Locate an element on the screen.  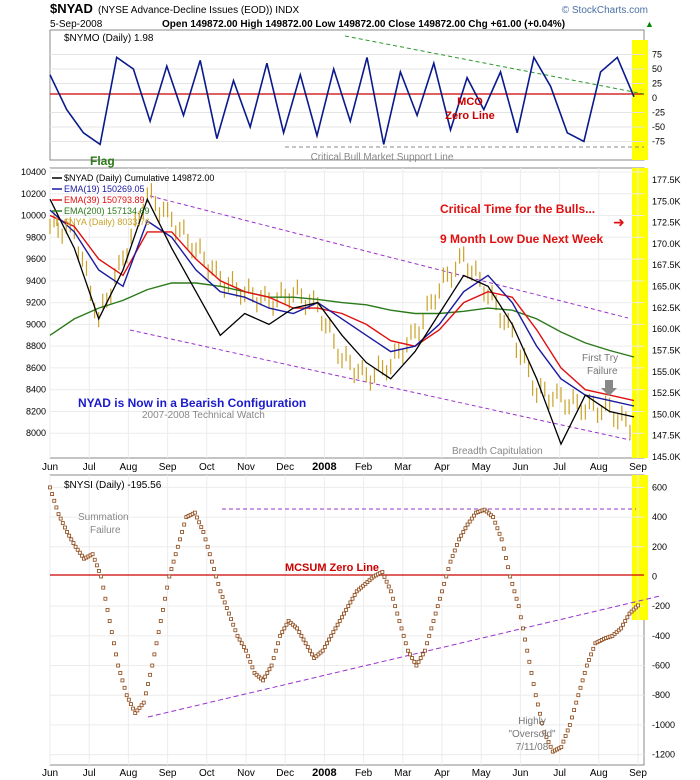
legend-label: $NYA (Daily) 8033.76 is located at coordinates (107, 222).